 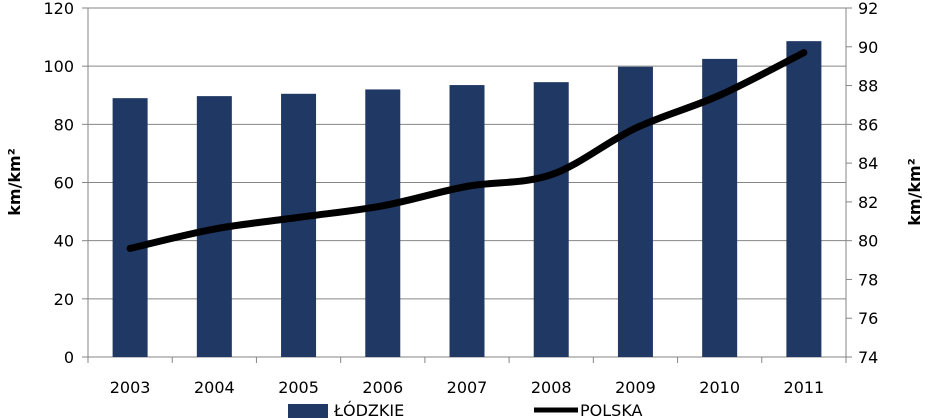 I want to click on left-tick-label: 80, so click(x=64, y=124).